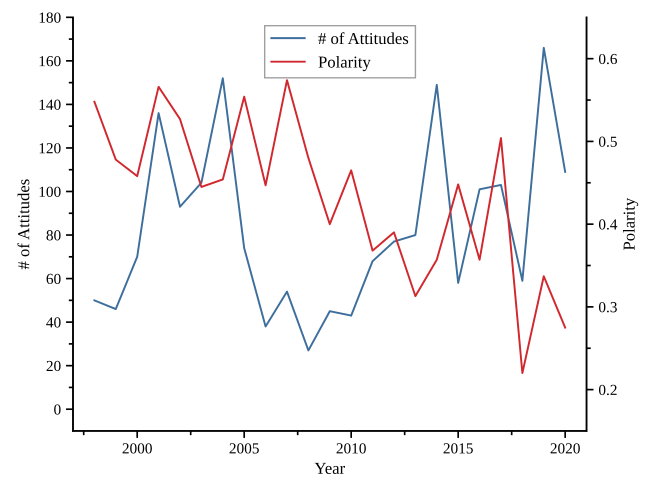  What do you see at coordinates (351, 448) in the screenshot?
I see `x-tick-label: 2010` at bounding box center [351, 448].